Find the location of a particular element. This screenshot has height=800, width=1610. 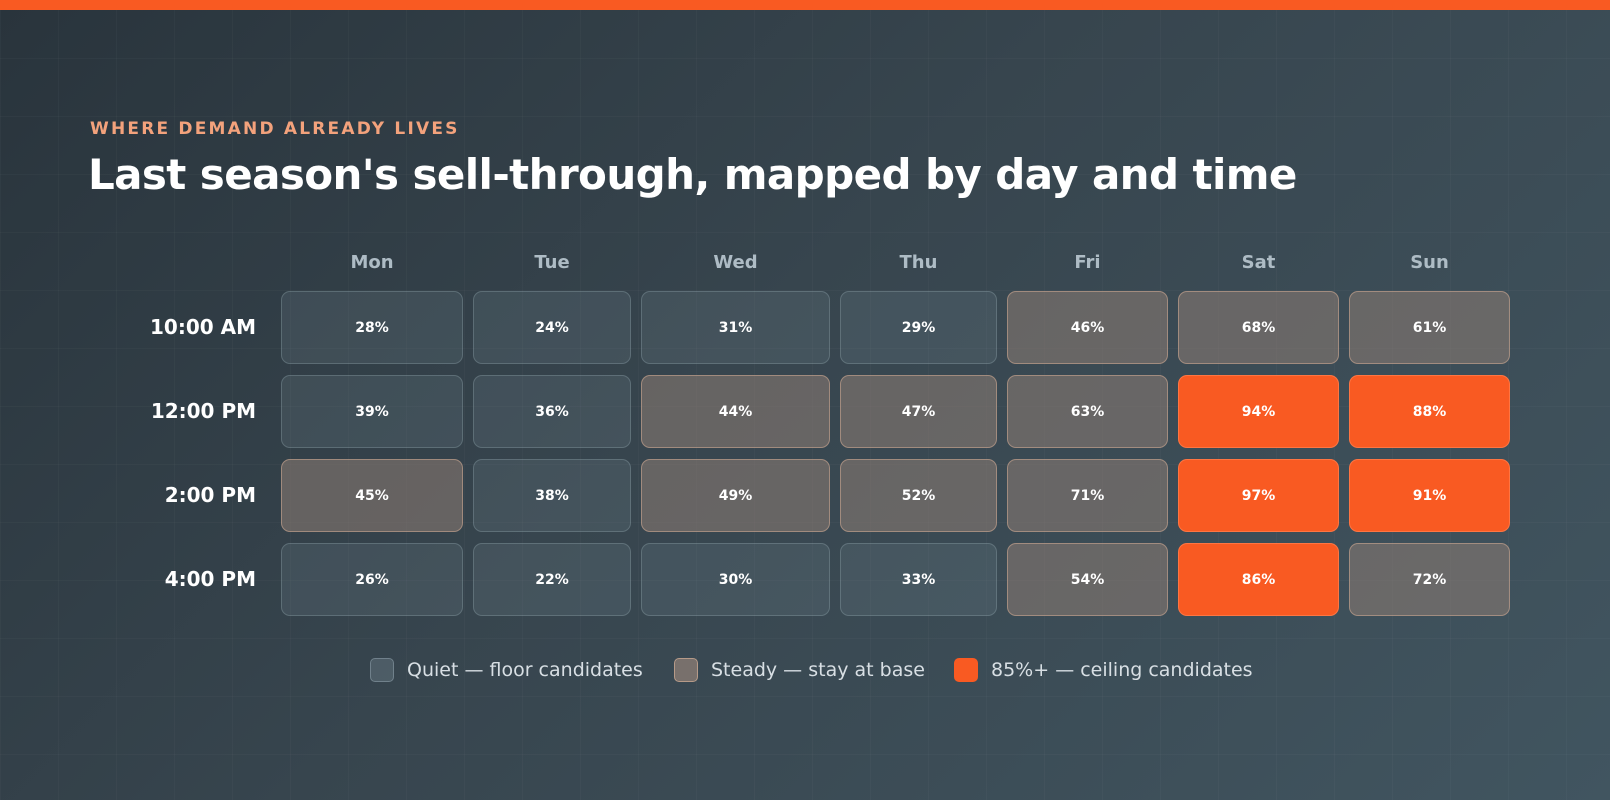

legend-item-steady: Steady — stay at base is located at coordinates (799, 670).